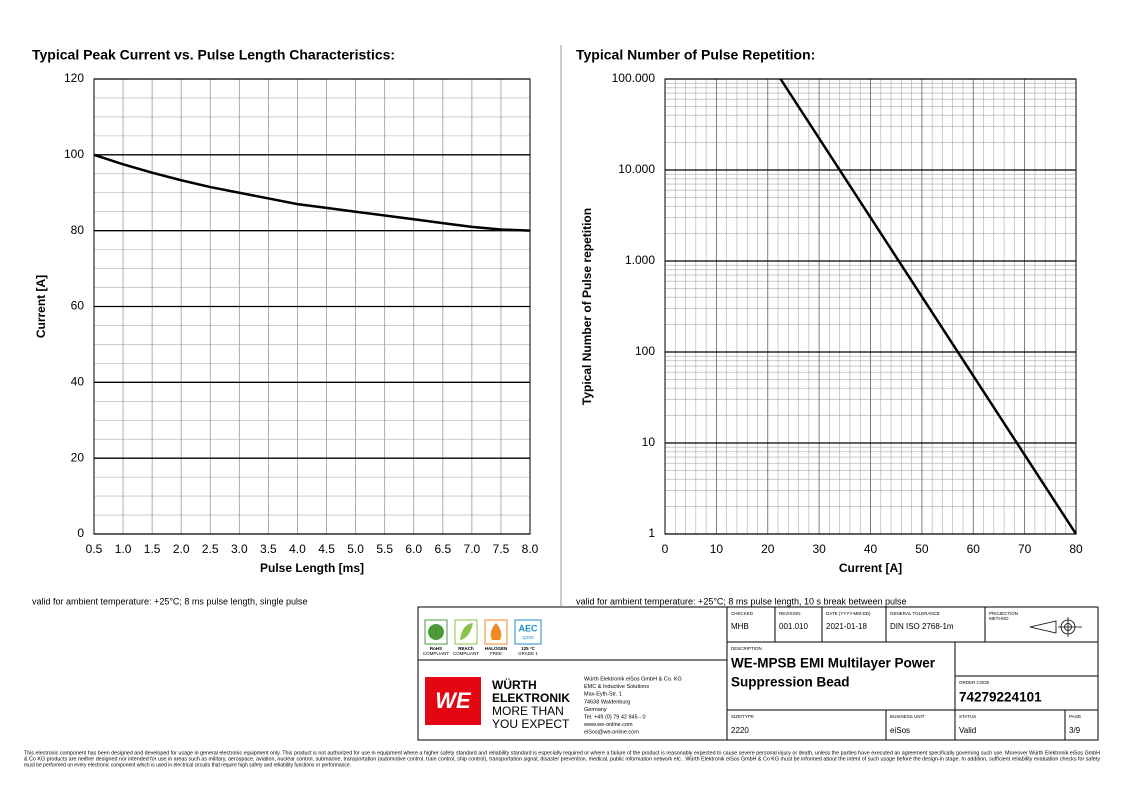 Image resolution: width=1124 pixels, height=800 pixels. Describe the element at coordinates (74, 78) in the screenshot. I see `y-tick-label: 120` at that location.